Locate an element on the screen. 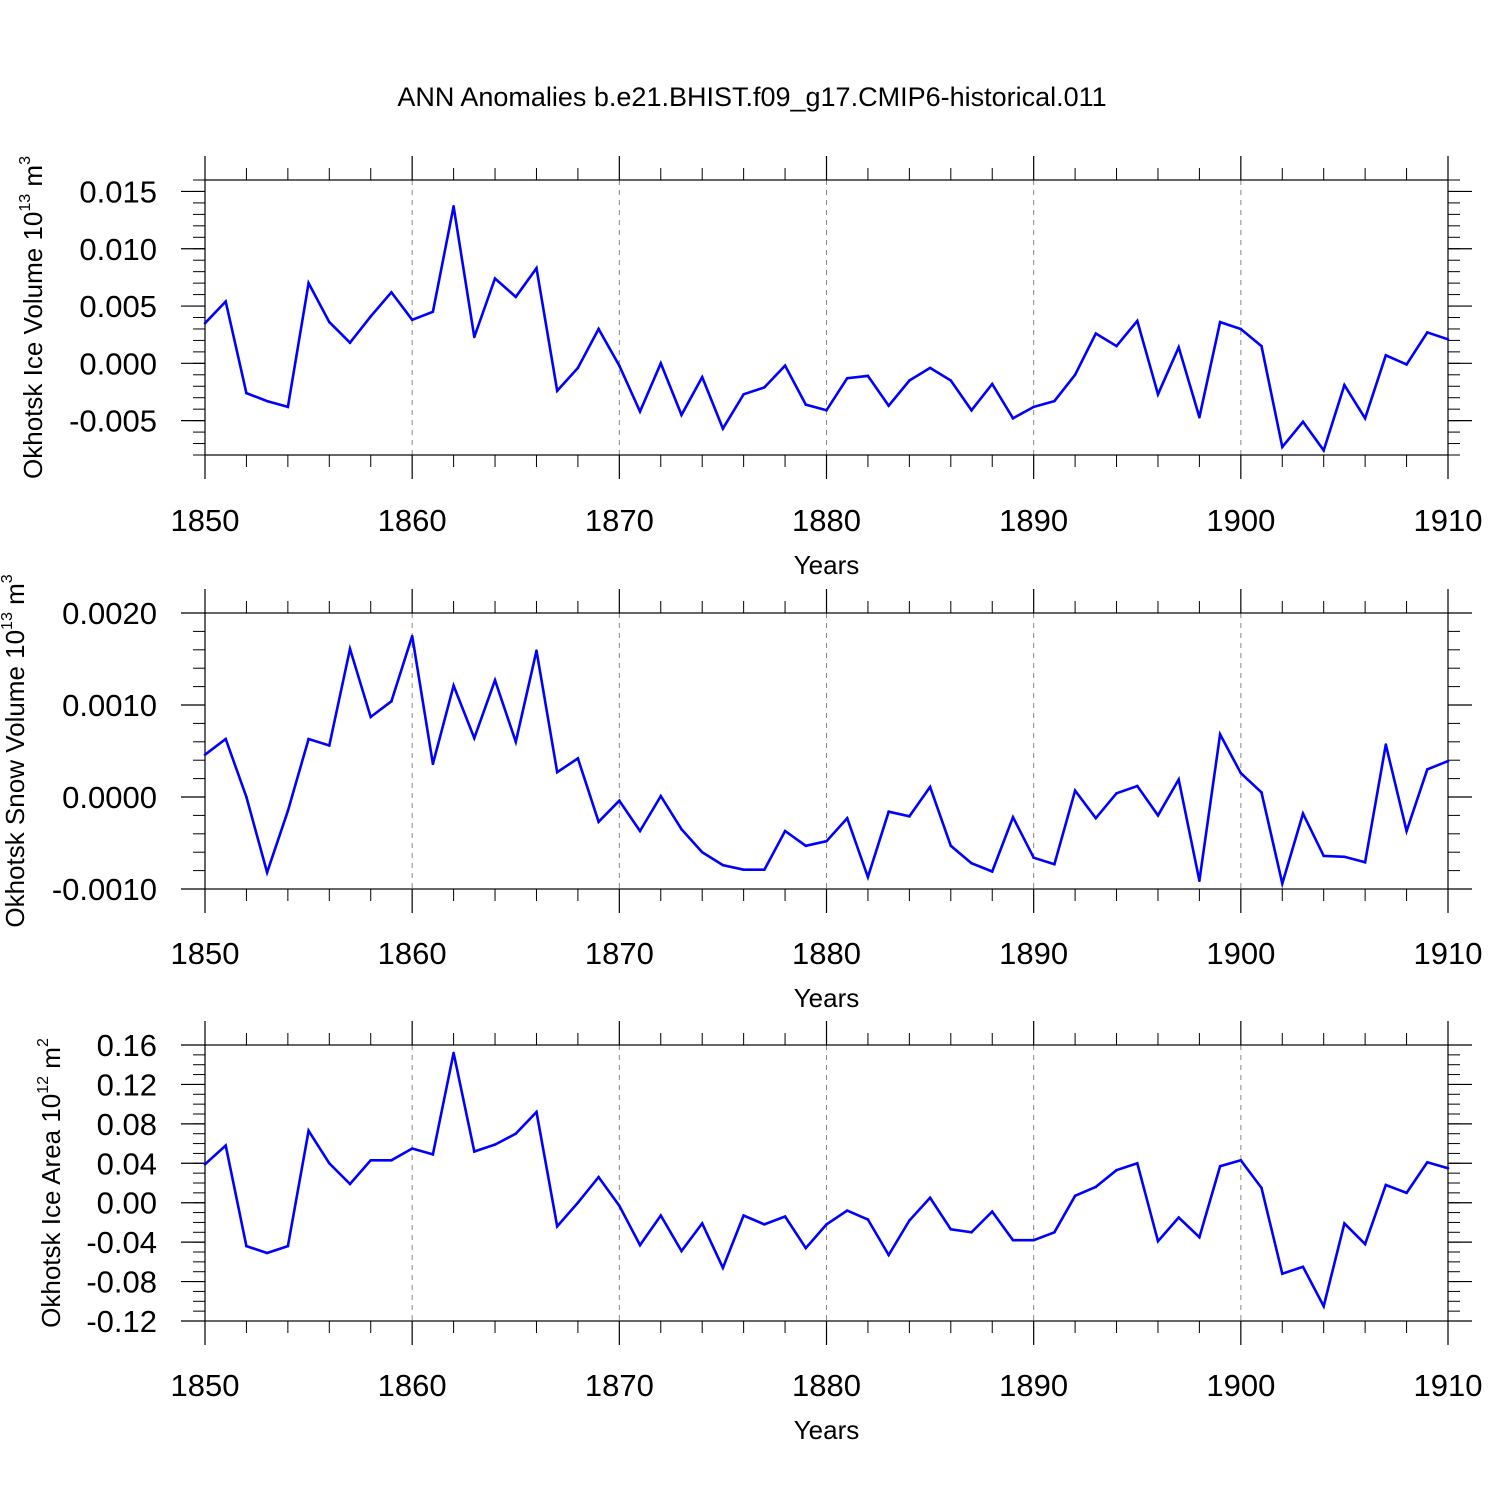 Image resolution: width=1500 pixels, height=1500 pixels. chart-2-ylabel-unit: m is located at coordinates (15, 597).